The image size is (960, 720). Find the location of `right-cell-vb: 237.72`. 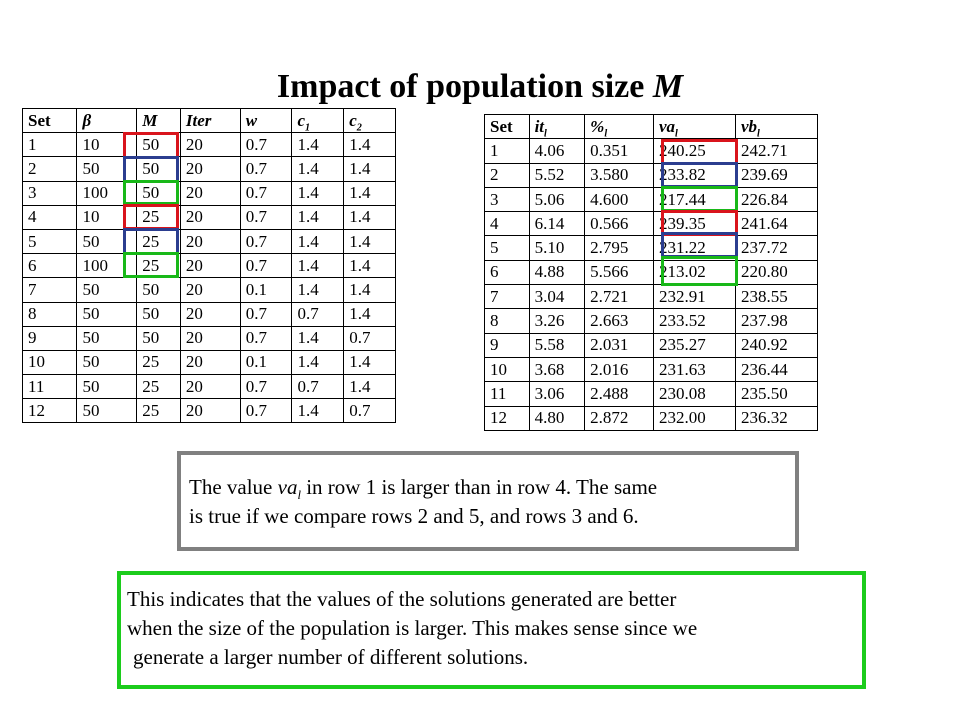

right-cell-vb: 237.72 is located at coordinates (776, 248).